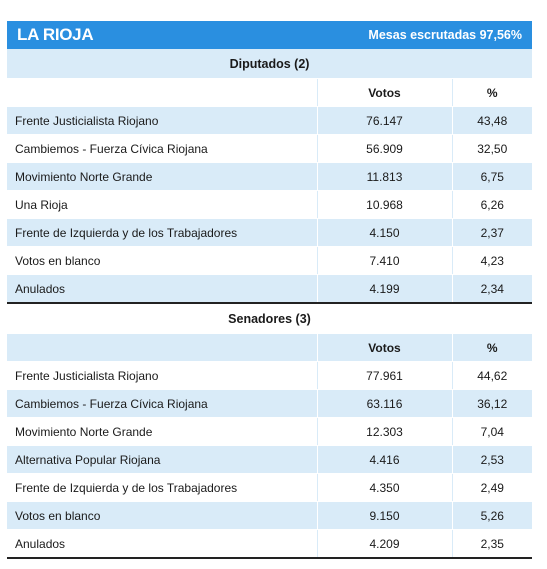 Image resolution: width=547 pixels, height=569 pixels. I want to click on votos-value: 4.209, so click(384, 544).